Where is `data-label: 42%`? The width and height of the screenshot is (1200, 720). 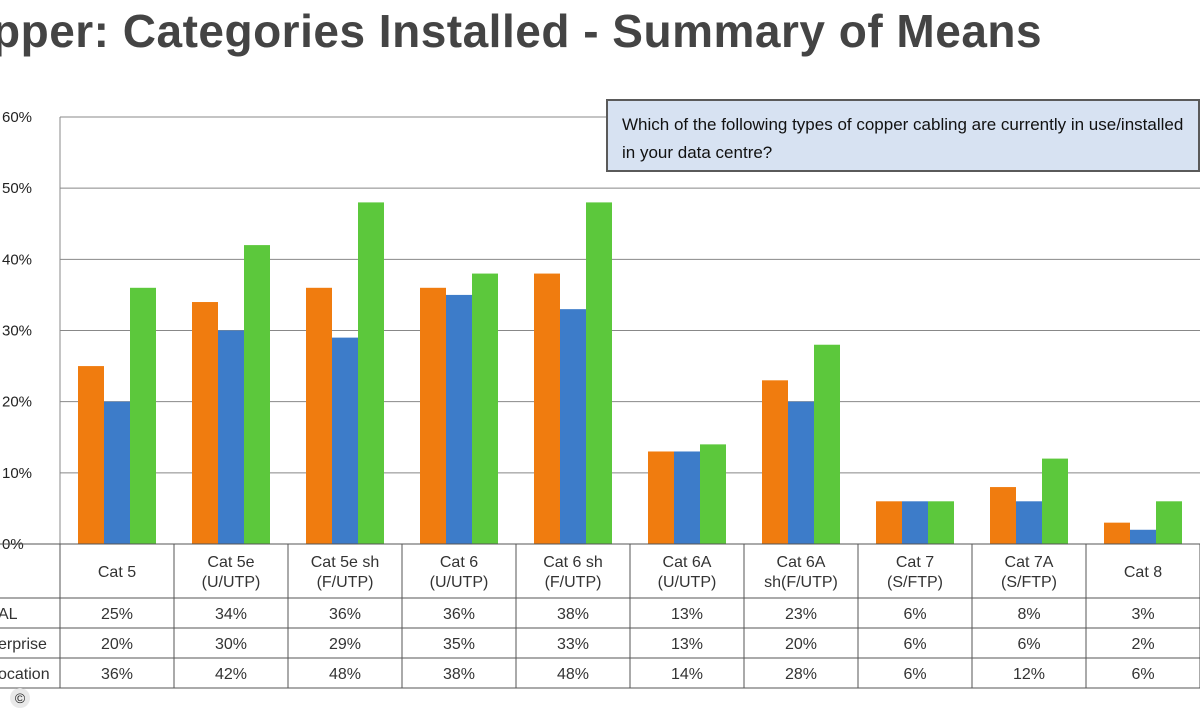
data-label: 42% is located at coordinates (231, 674).